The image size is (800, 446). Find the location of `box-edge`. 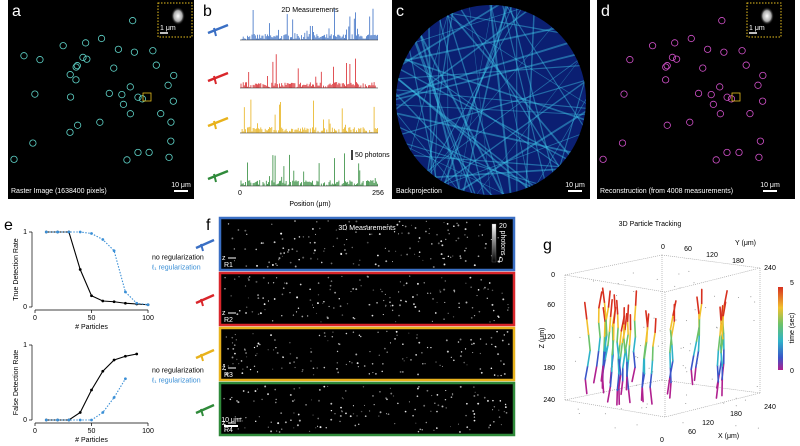

box-edge is located at coordinates (615, 283).